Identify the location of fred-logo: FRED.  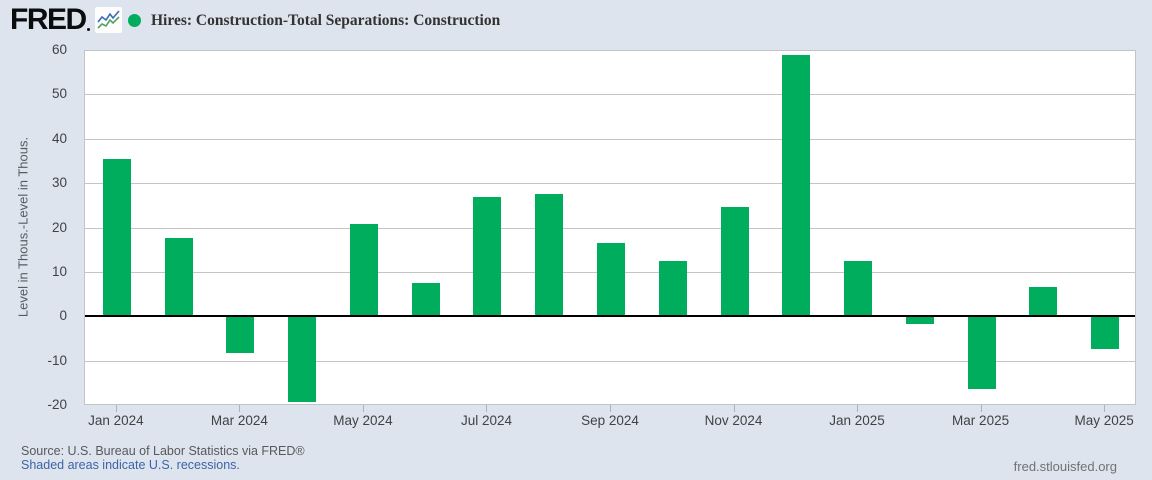
(66, 20).